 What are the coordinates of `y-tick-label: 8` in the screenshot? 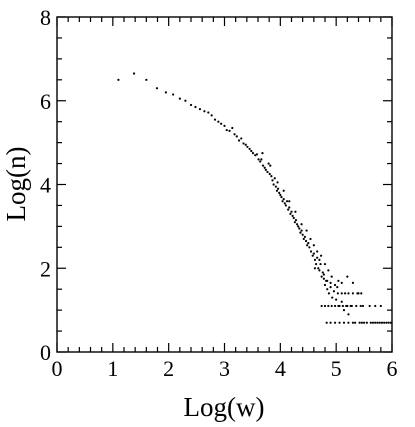 It's located at (45, 17).